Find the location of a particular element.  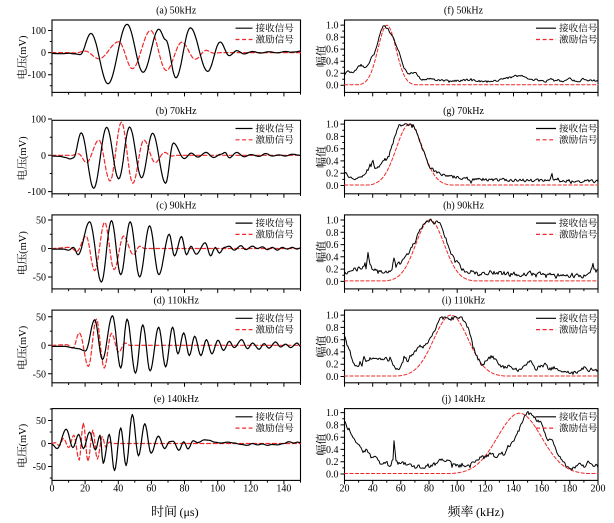

svg-text: 180 is located at coordinates (569, 489).